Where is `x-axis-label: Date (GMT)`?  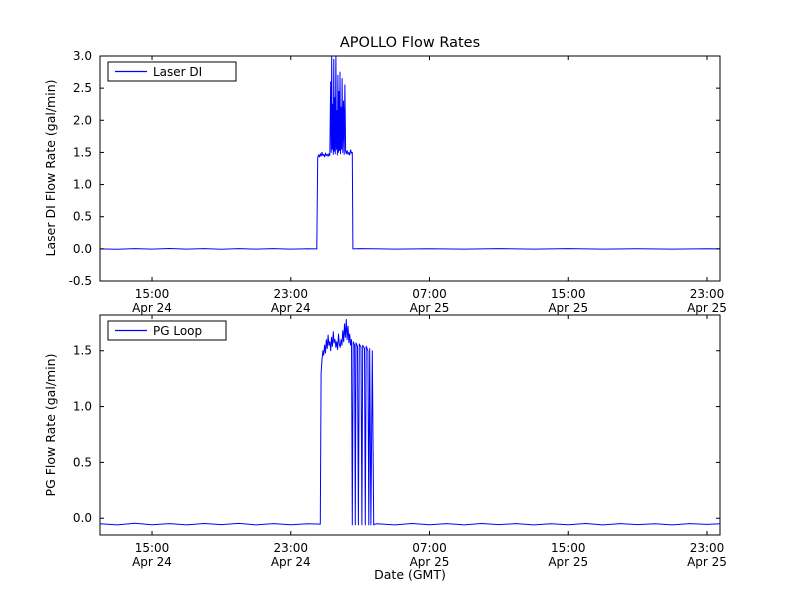 x-axis-label: Date (GMT) is located at coordinates (410, 574).